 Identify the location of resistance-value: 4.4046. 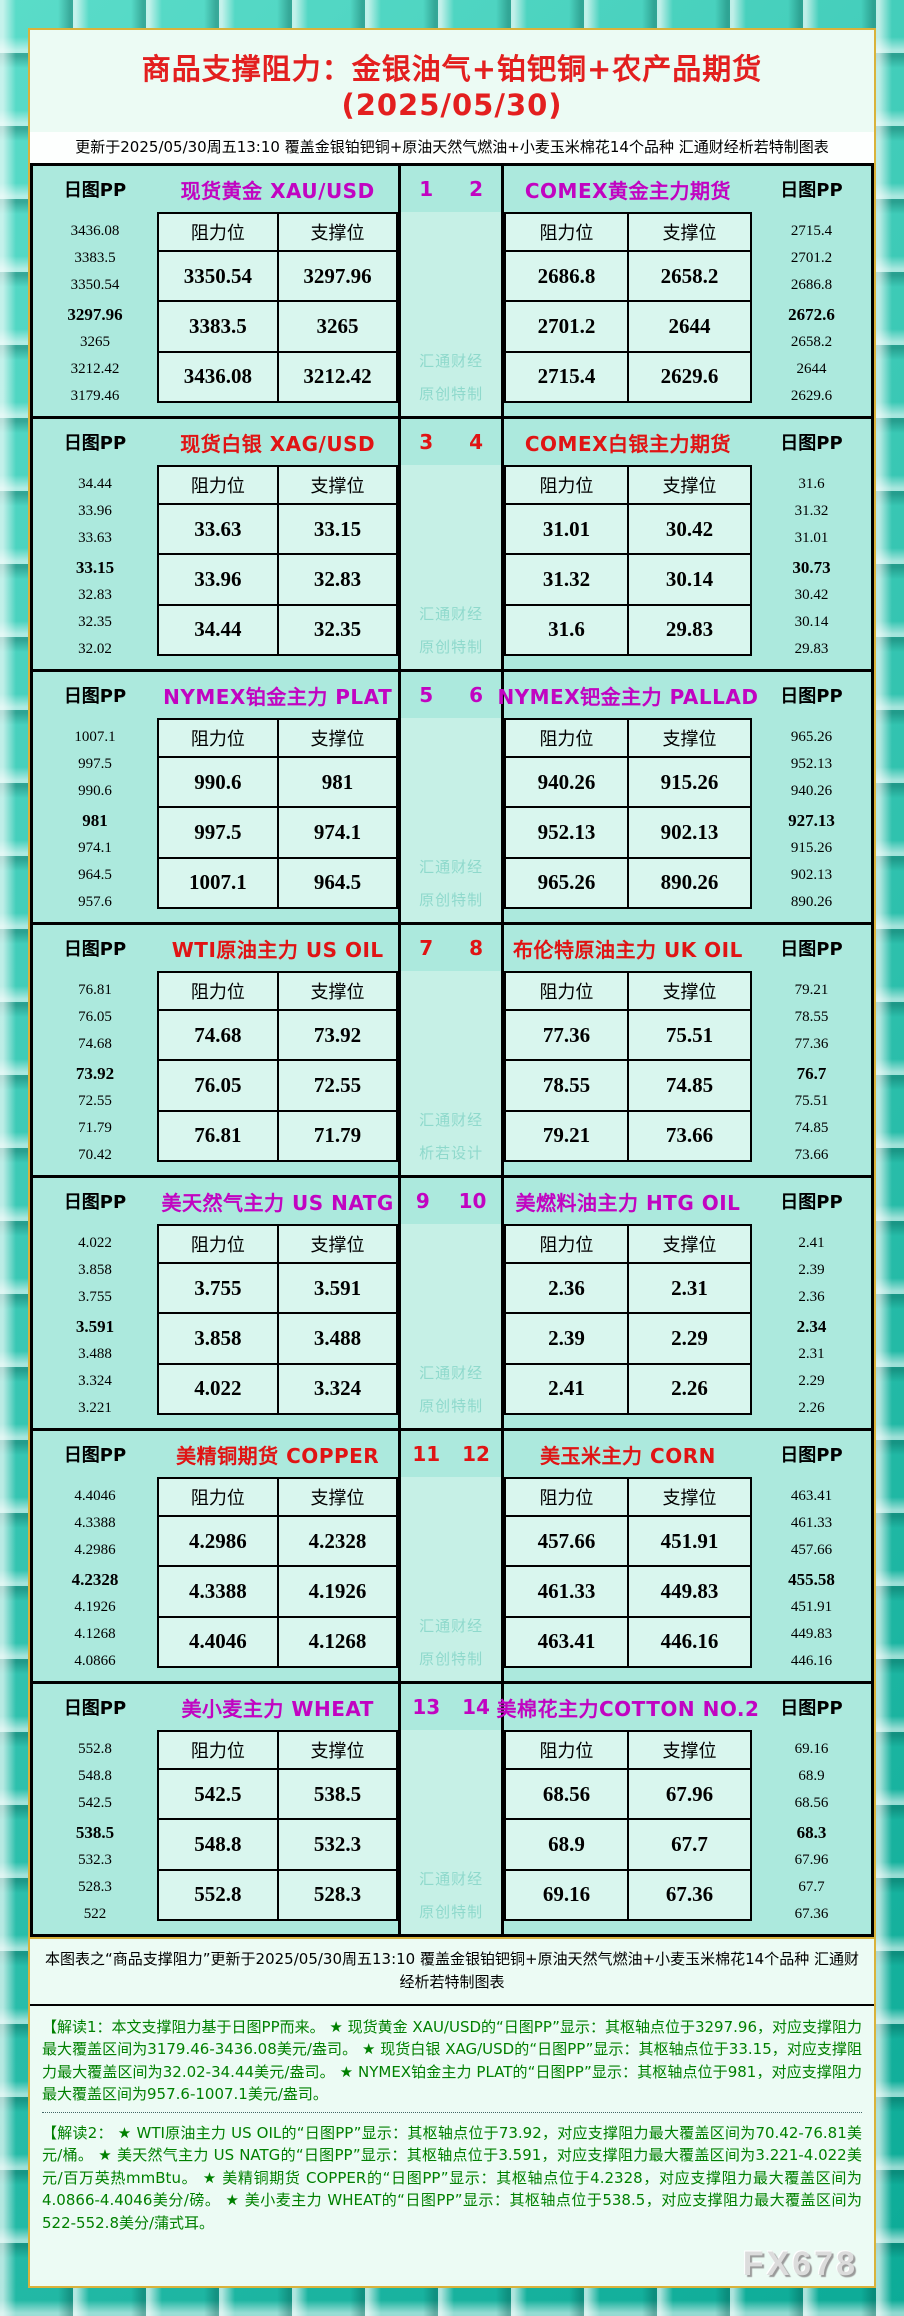
(218, 1642).